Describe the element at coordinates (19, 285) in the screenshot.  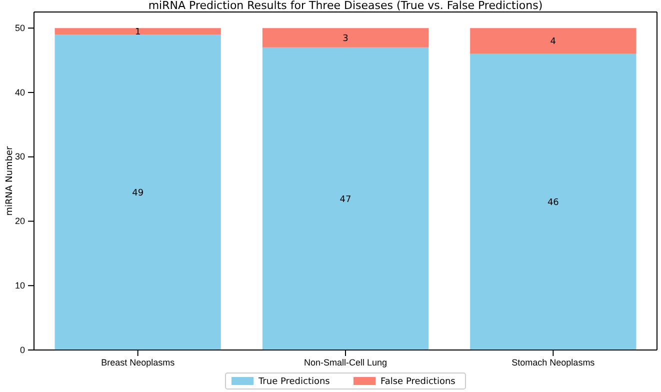
I see `y-tick-label: 10` at that location.